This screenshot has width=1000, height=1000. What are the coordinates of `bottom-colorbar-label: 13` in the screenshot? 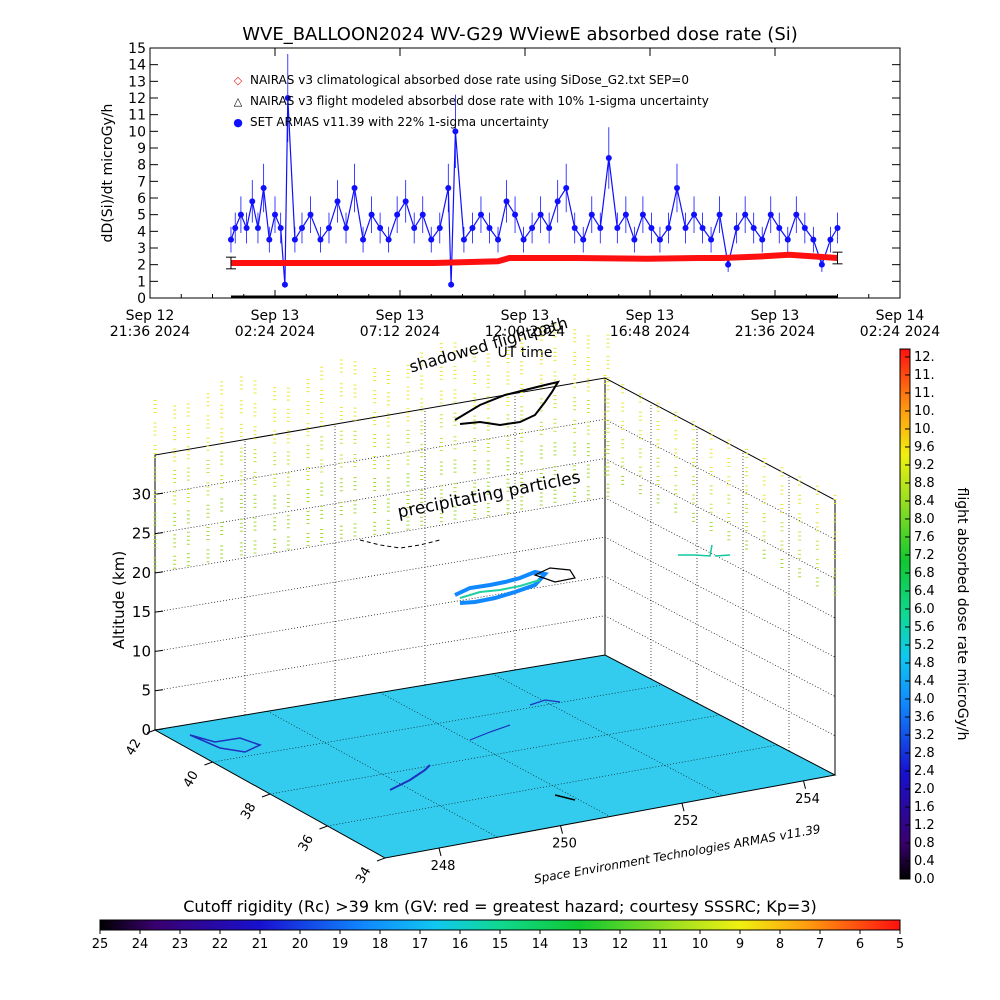 It's located at (580, 944).